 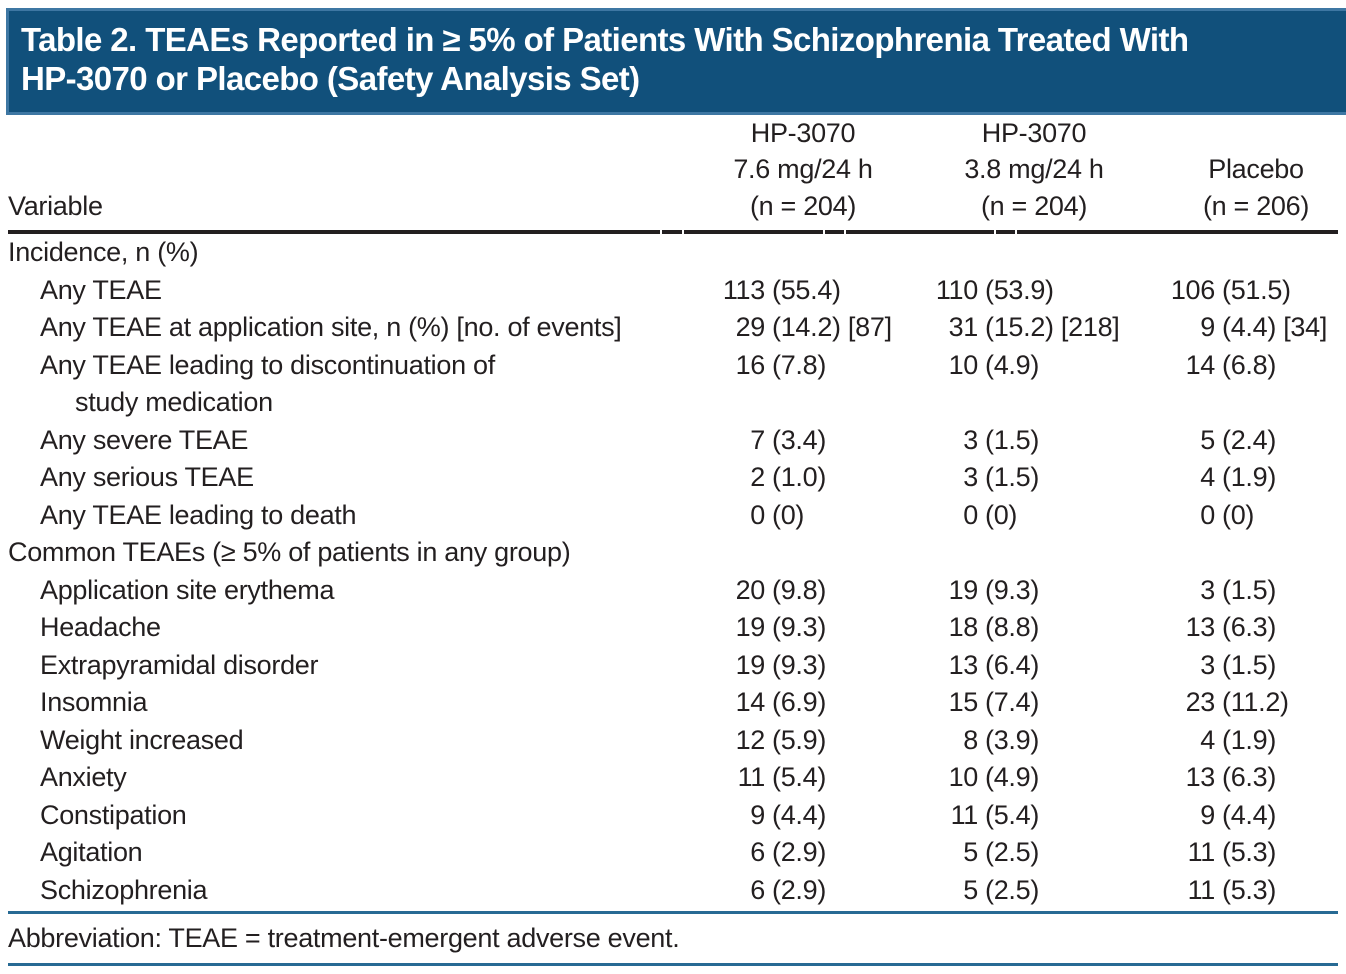 I want to click on value-count: 106, so click(x=1192, y=289).